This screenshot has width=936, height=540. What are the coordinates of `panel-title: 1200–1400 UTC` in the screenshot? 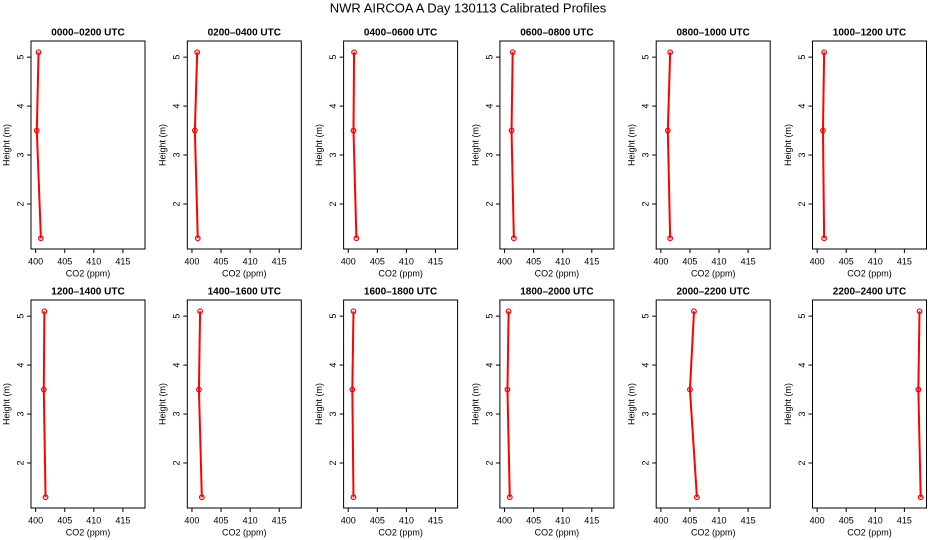 It's located at (87, 292).